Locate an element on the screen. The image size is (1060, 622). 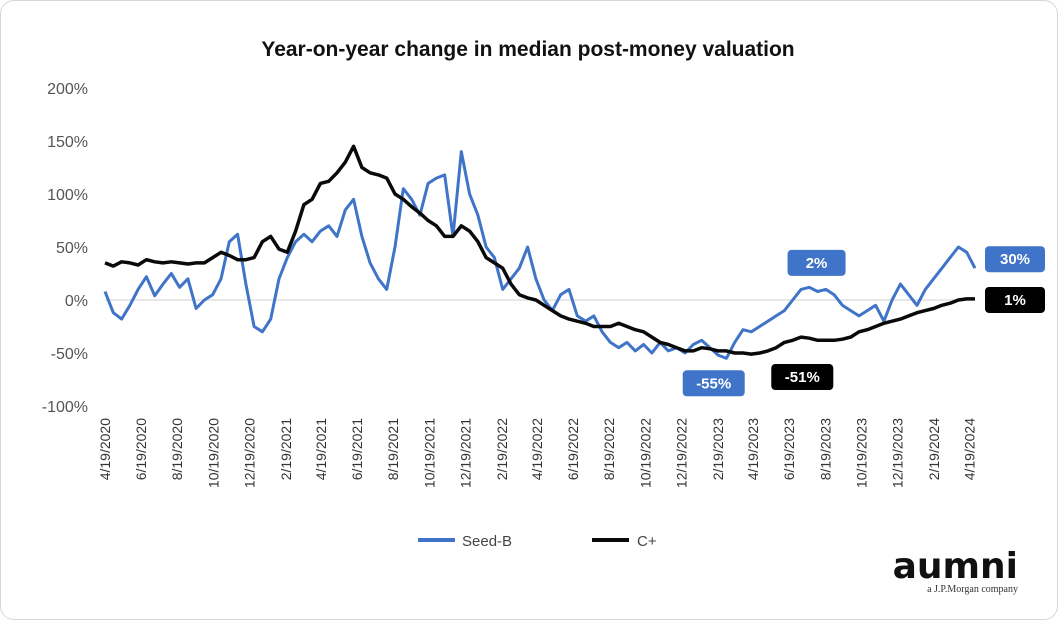
x-tick-label: 4/19/2022 is located at coordinates (537, 449).